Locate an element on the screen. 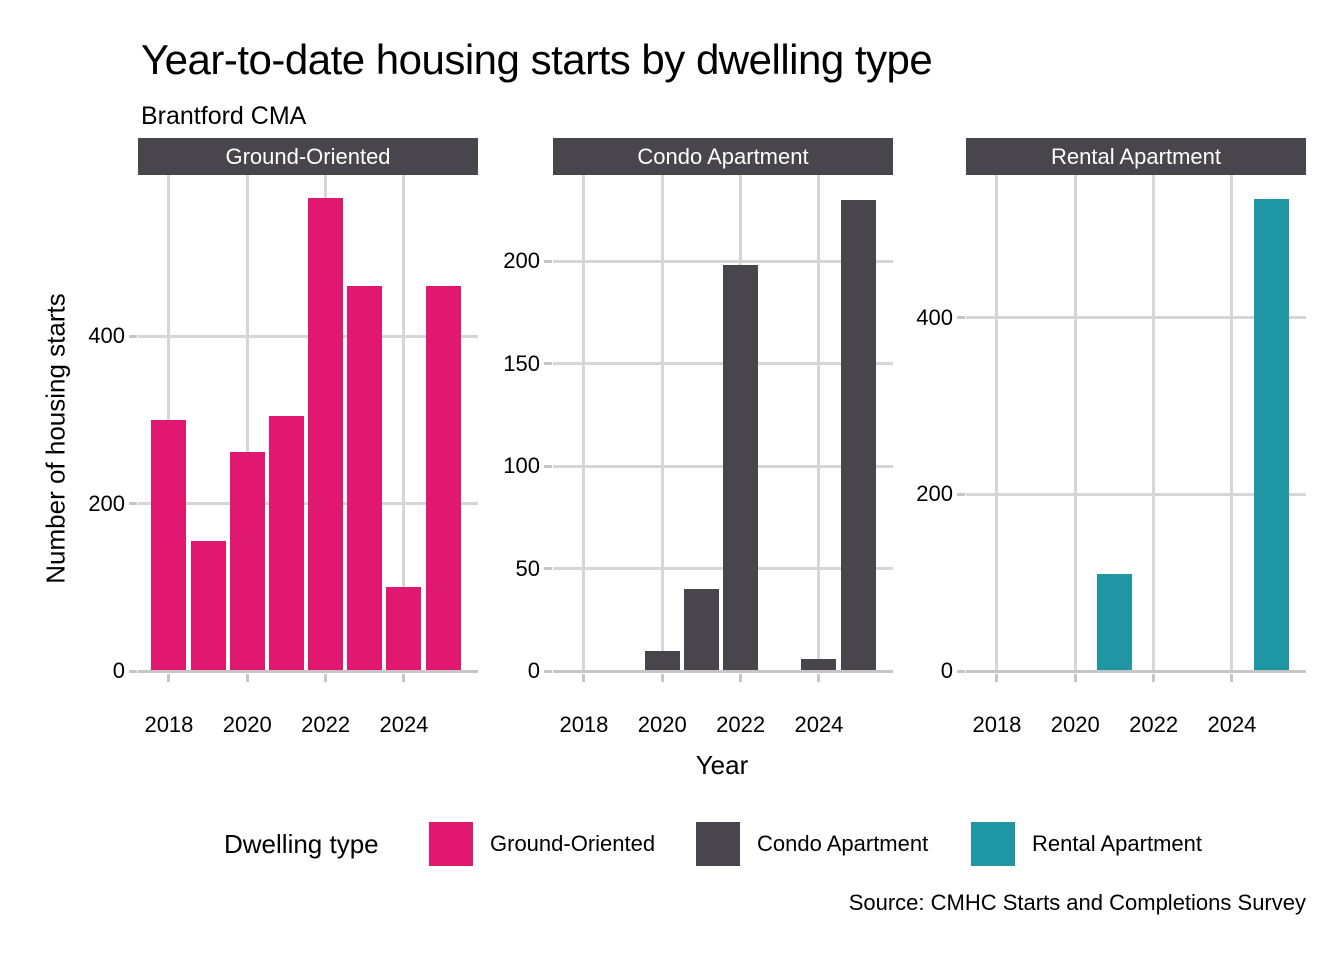 This screenshot has height=960, width=1344. legend-label-1: Condo Apartment is located at coordinates (843, 843).